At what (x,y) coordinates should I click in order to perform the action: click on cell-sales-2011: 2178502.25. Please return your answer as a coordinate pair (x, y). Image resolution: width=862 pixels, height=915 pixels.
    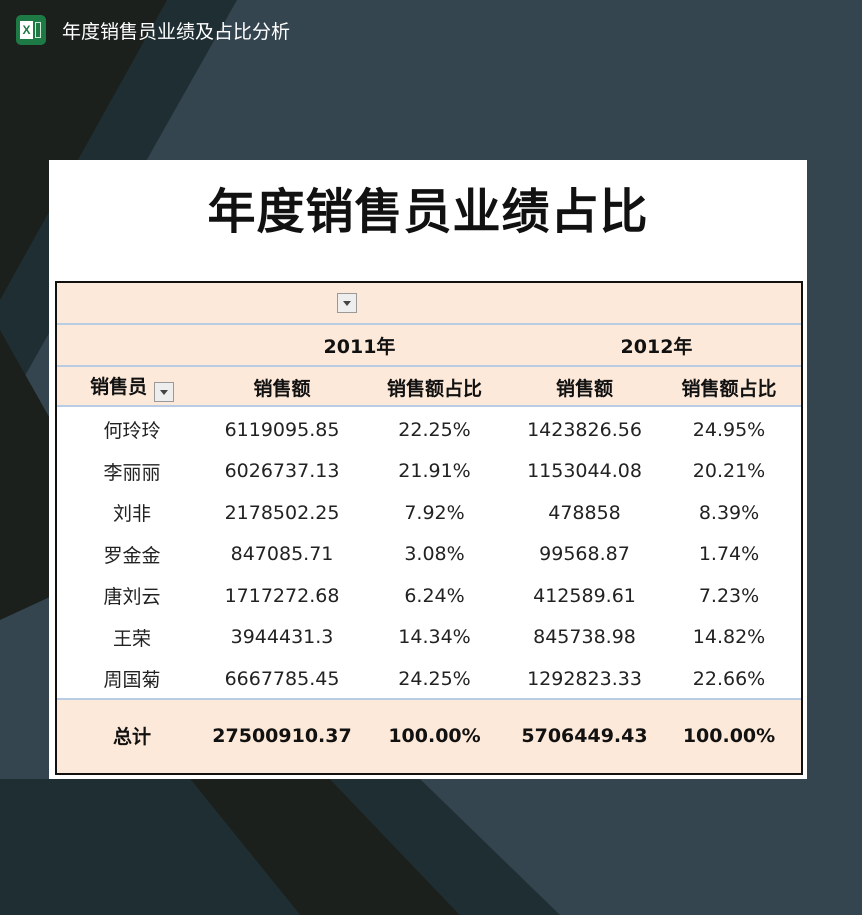
    Looking at the image, I should click on (282, 512).